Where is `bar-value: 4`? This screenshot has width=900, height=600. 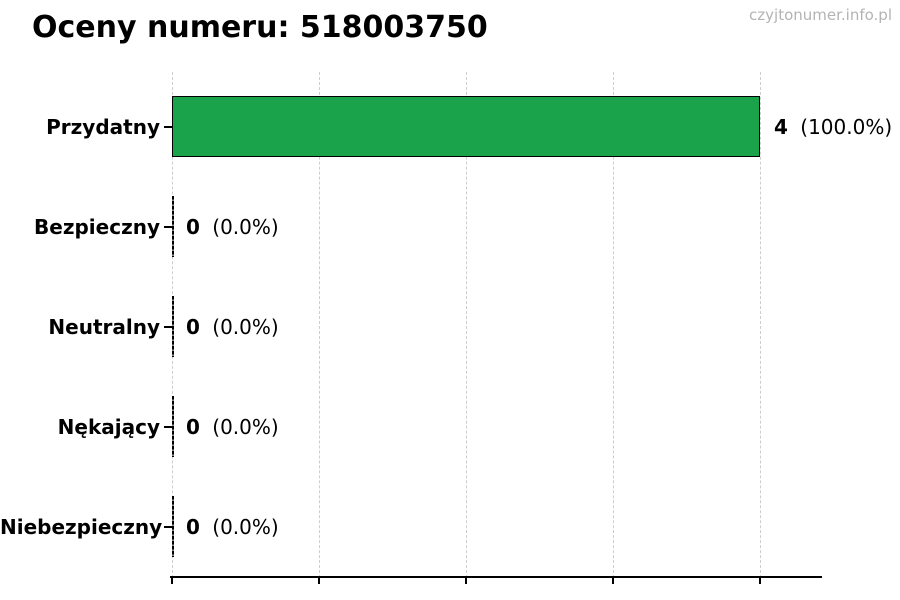 bar-value: 4 is located at coordinates (781, 127).